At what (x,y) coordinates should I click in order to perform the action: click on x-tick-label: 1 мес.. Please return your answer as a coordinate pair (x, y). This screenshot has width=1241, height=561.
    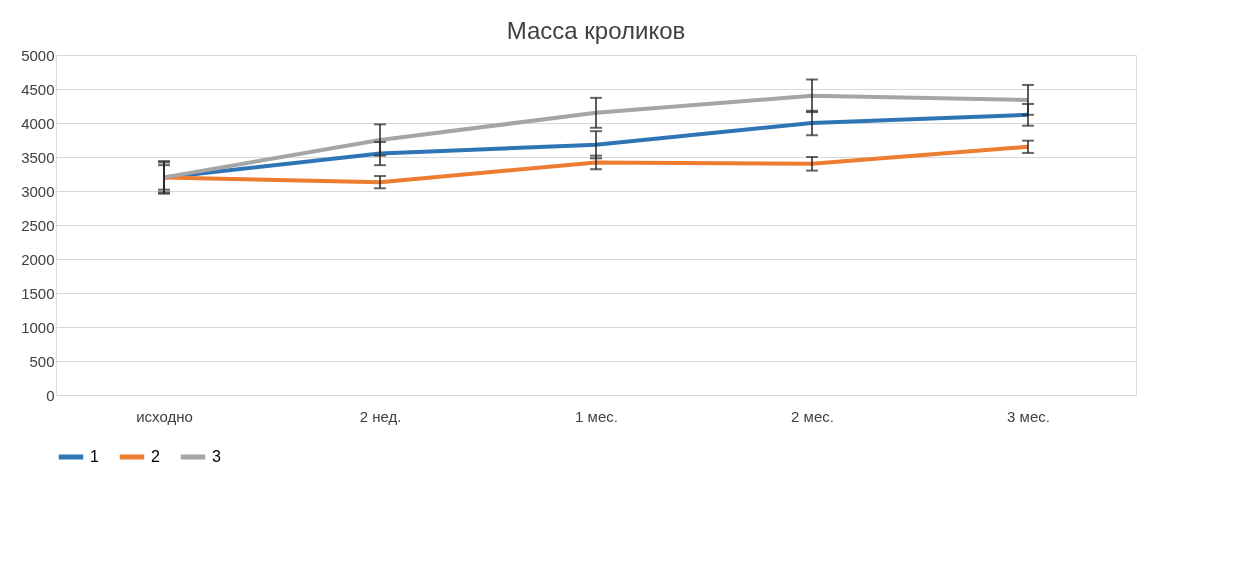
    Looking at the image, I should click on (596, 416).